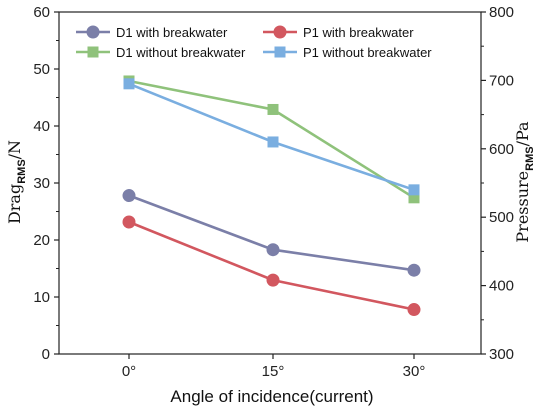 Image resolution: width=550 pixels, height=410 pixels. I want to click on legend-entry-2: P1 with breakwater, so click(338, 32).